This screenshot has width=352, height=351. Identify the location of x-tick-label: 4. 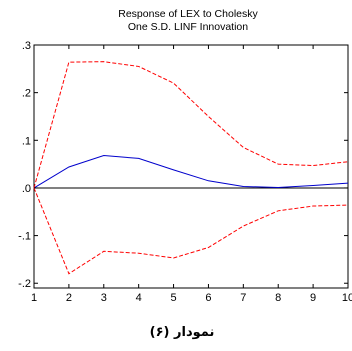
(139, 298).